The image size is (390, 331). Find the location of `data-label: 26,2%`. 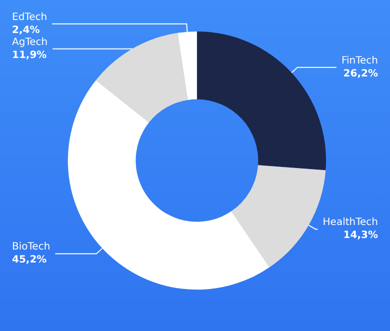

data-label: 26,2% is located at coordinates (360, 74).